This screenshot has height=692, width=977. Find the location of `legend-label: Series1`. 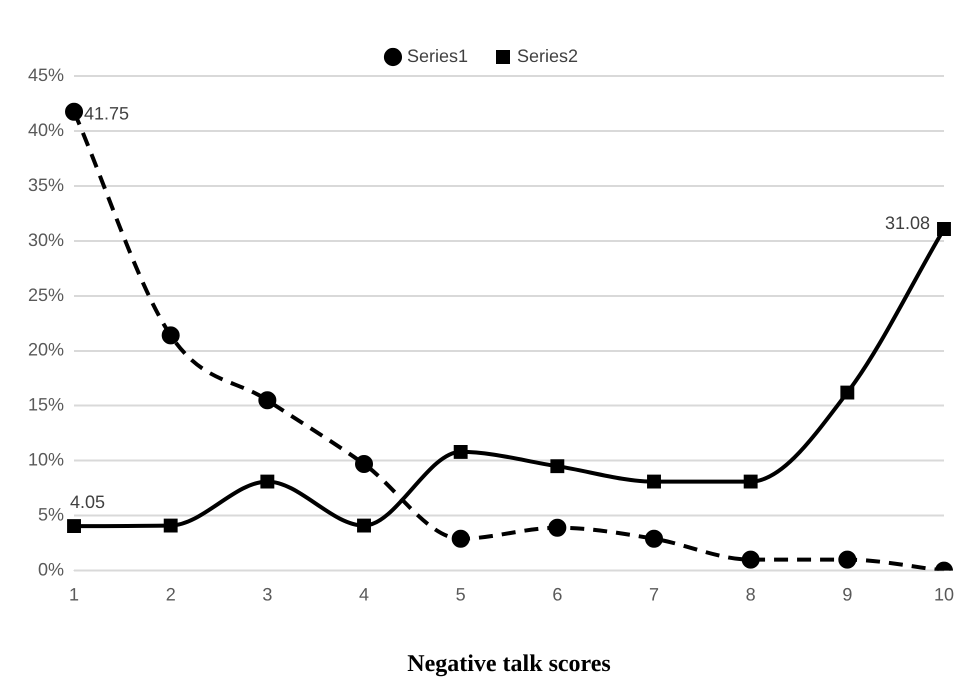

legend-label: Series1 is located at coordinates (437, 56).